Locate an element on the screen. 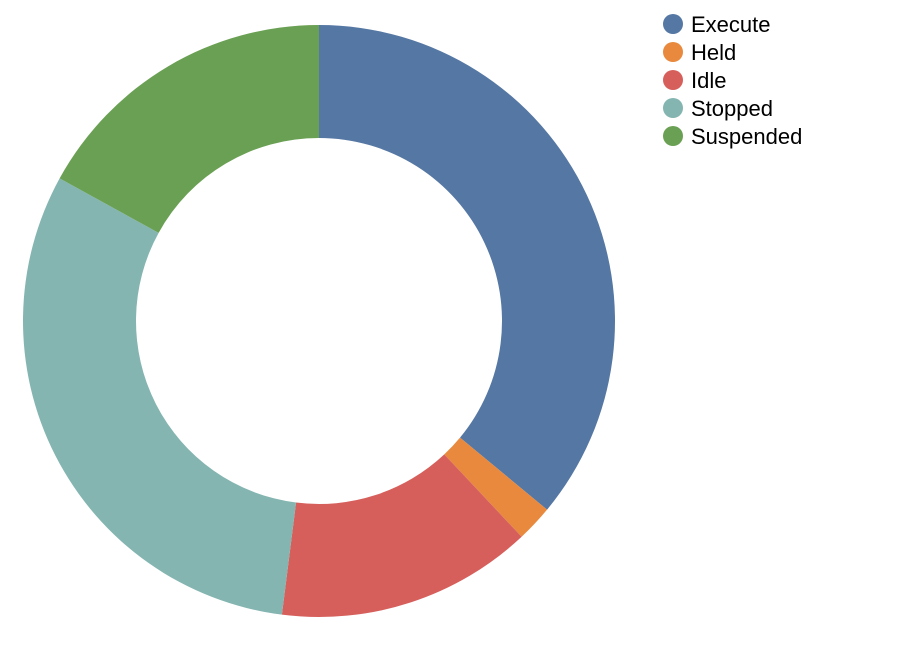 This screenshot has width=908, height=646. legend-item-suspended: Suspended is located at coordinates (732, 136).